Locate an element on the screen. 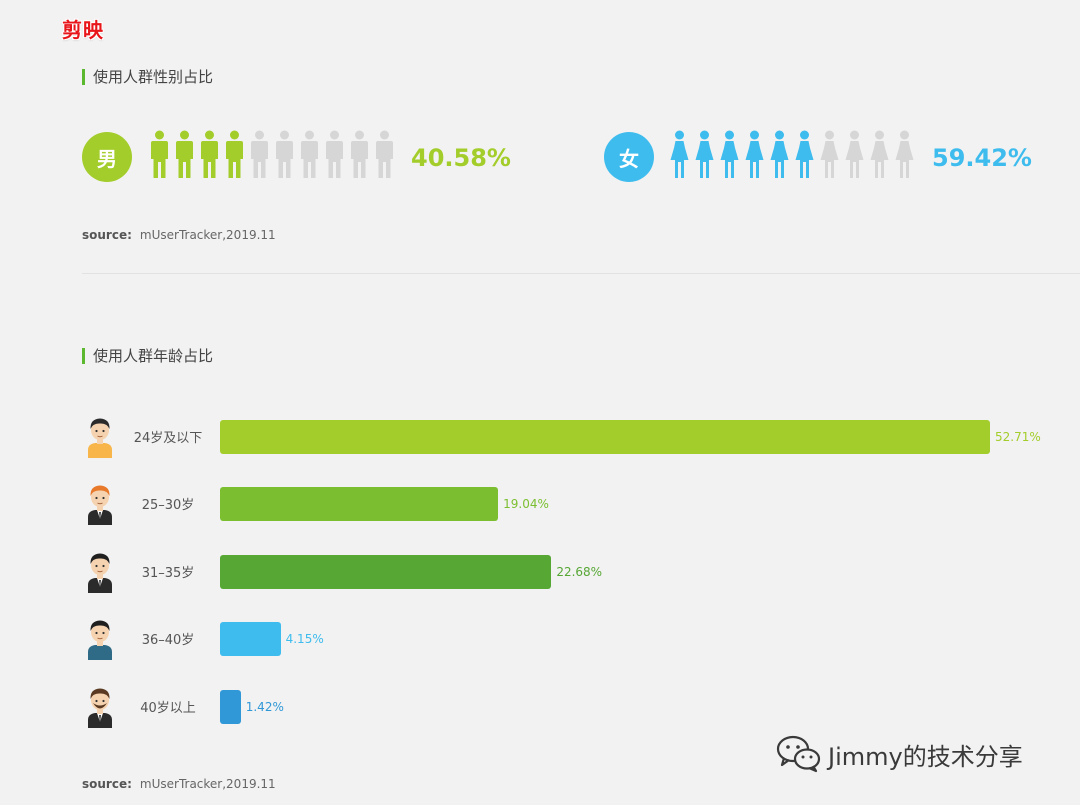 This screenshot has height=805, width=1080. female-row: 女 59.42% is located at coordinates (824, 158).